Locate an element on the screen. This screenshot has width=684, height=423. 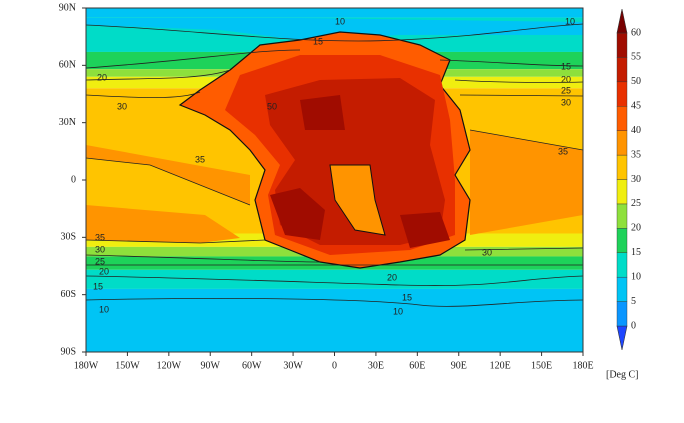
inland-sea is located at coordinates (357, 200).